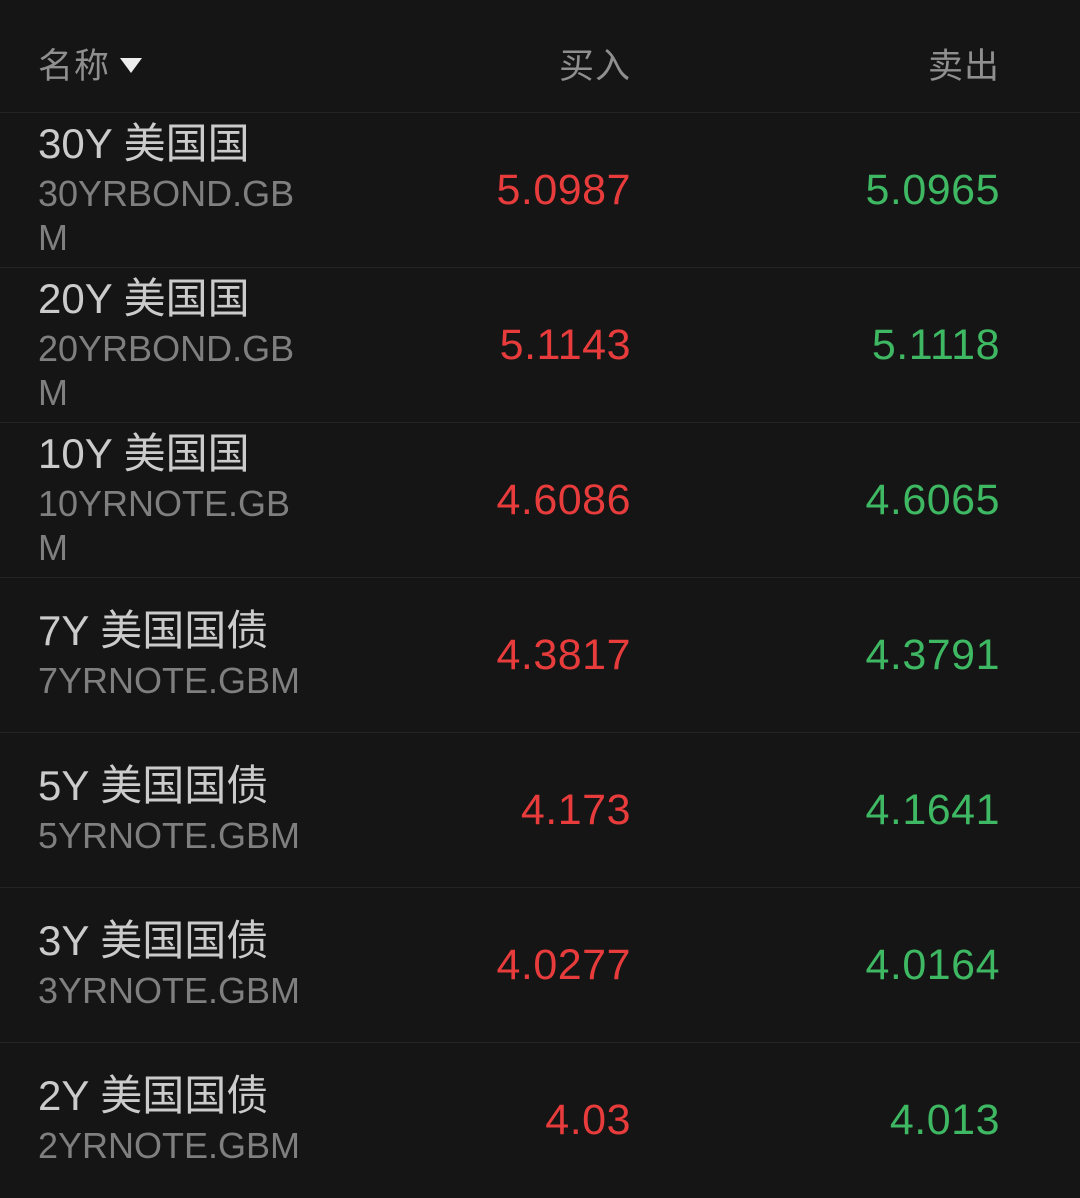  I want to click on instrument-name-cell: 10Y 美国国 10YRNOTE.GBM, so click(171, 500).